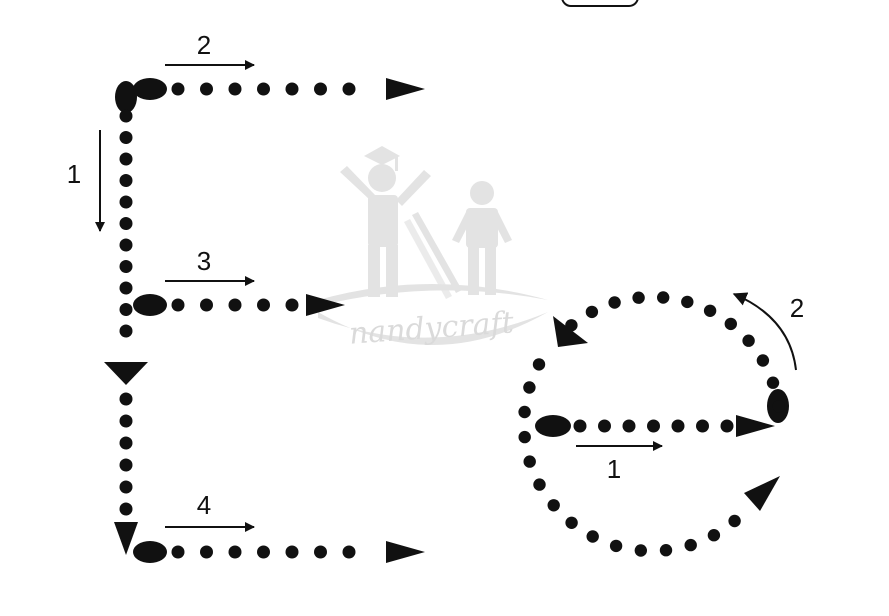 This screenshot has height=616, width=889. Describe the element at coordinates (74, 174) in the screenshot. I see `E-stroke-1-number: 1` at that location.